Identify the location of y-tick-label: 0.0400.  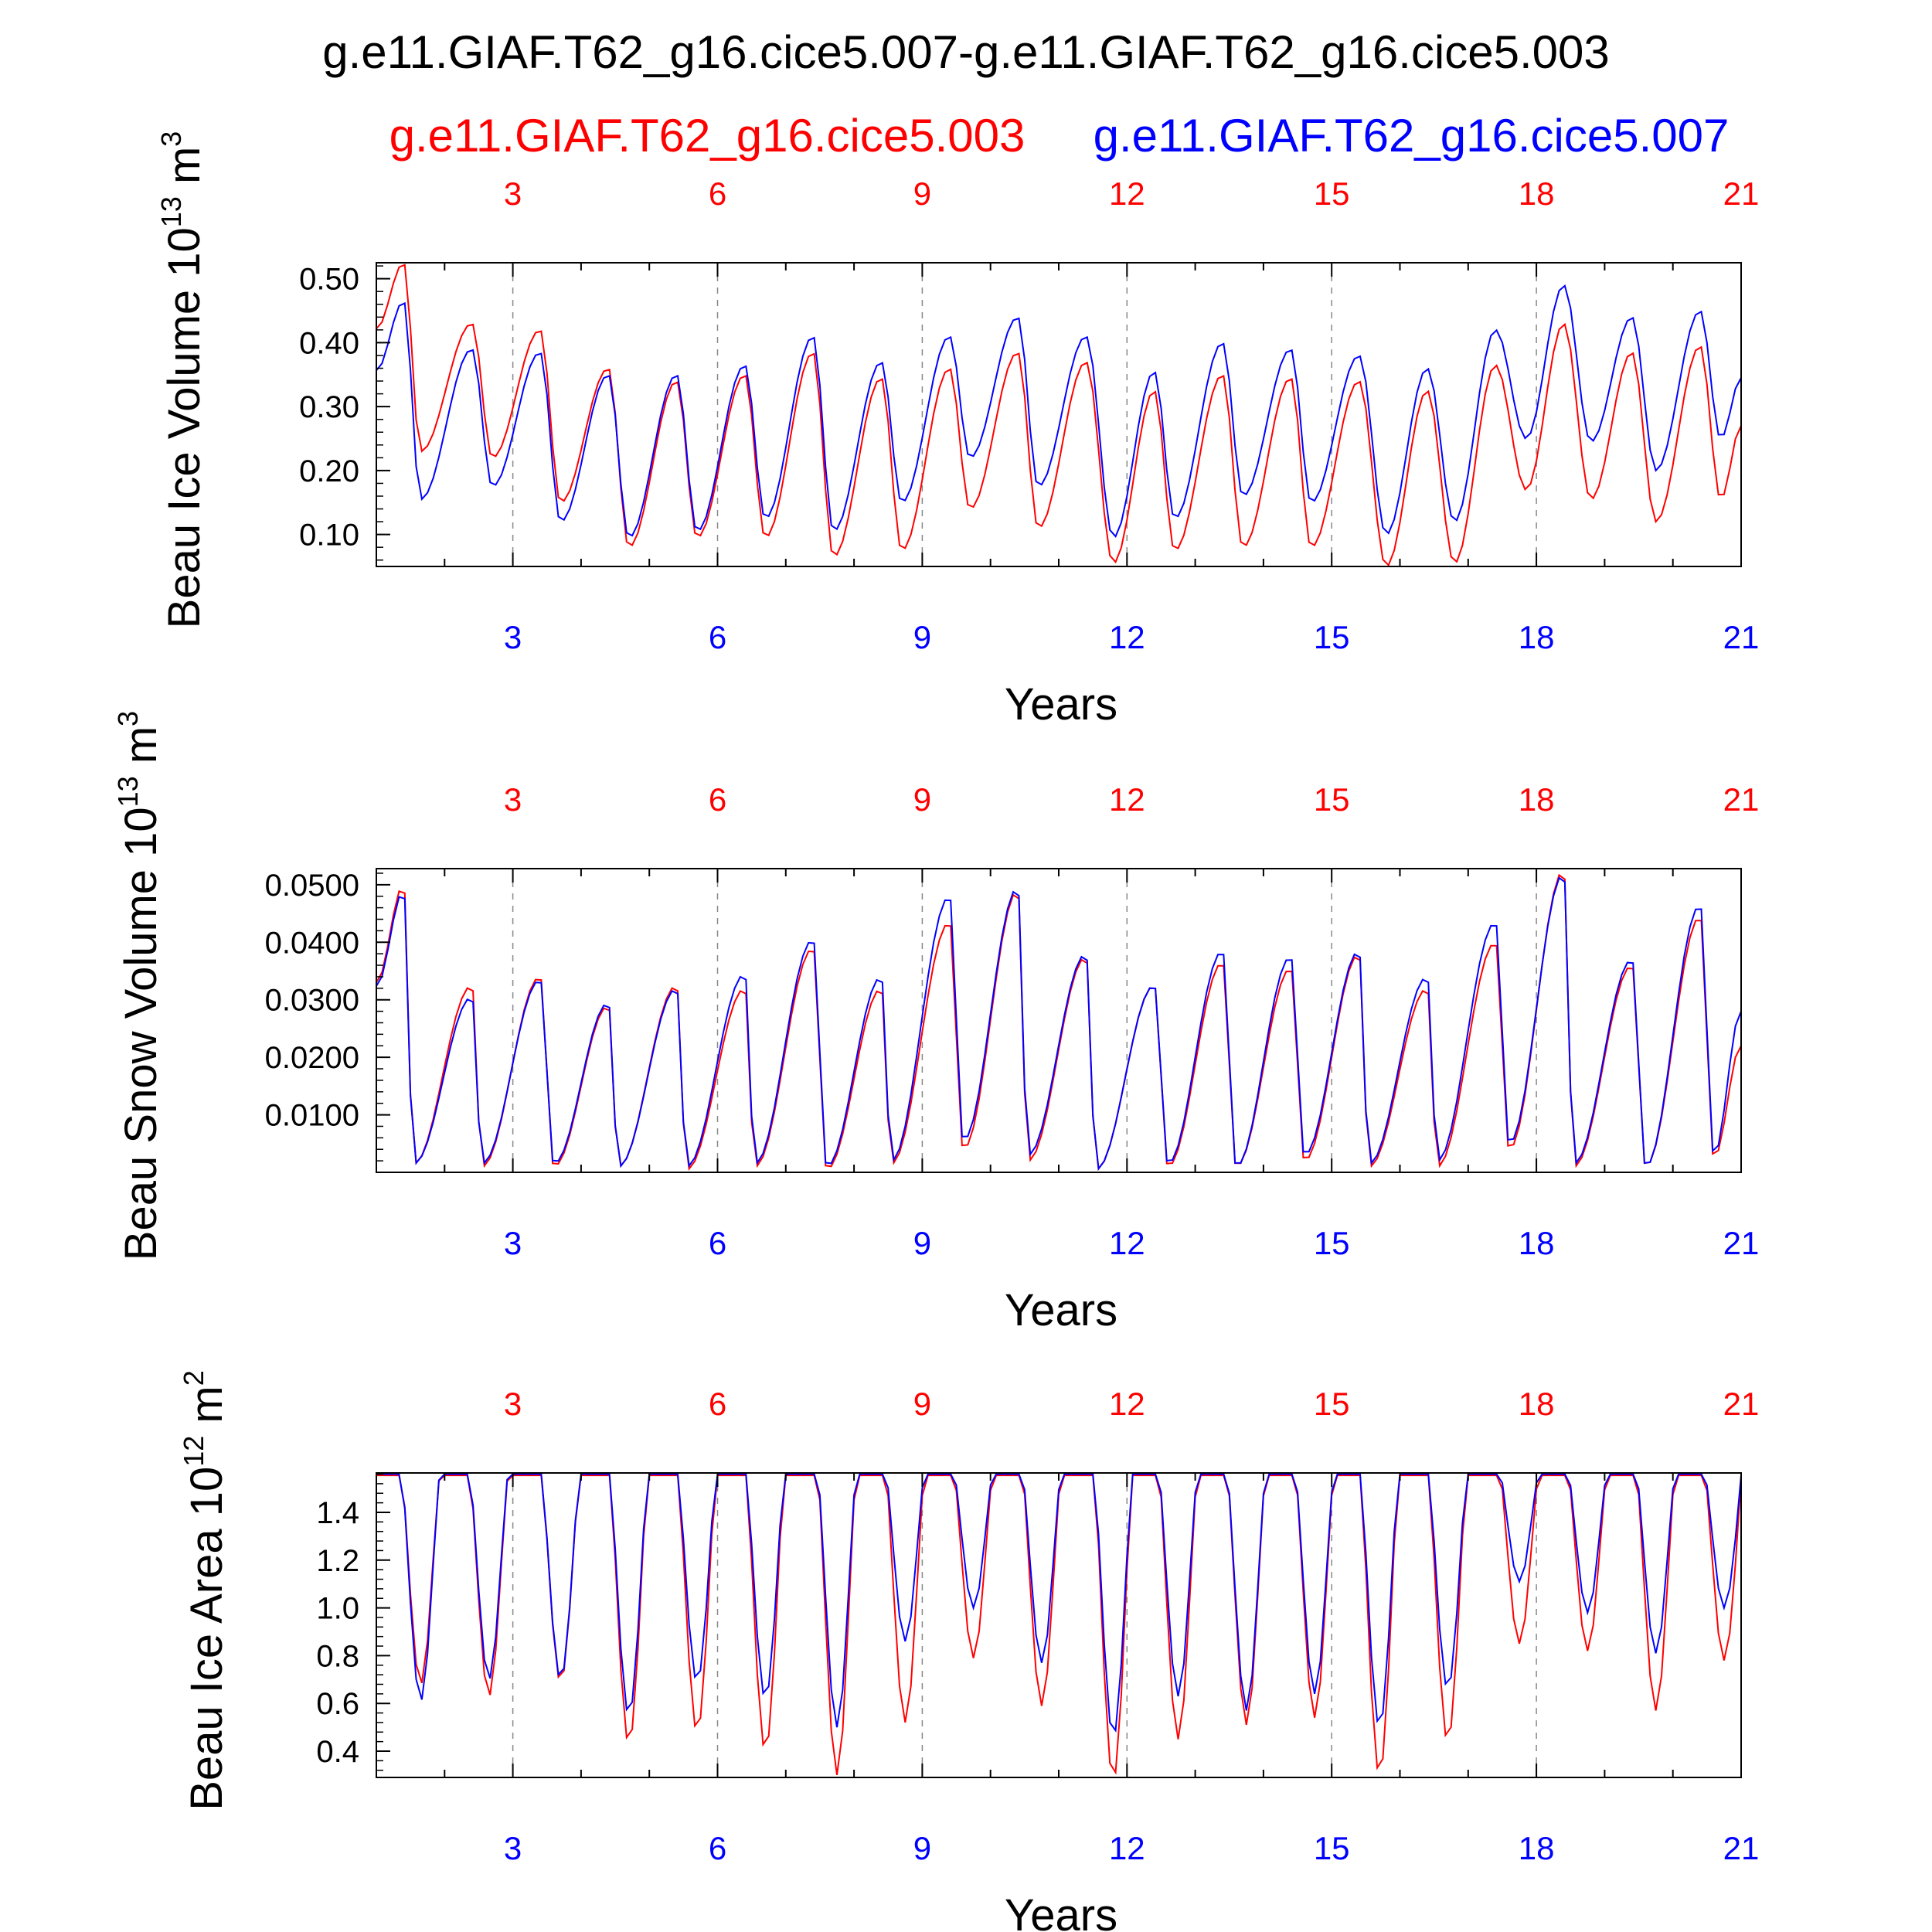
(312, 943).